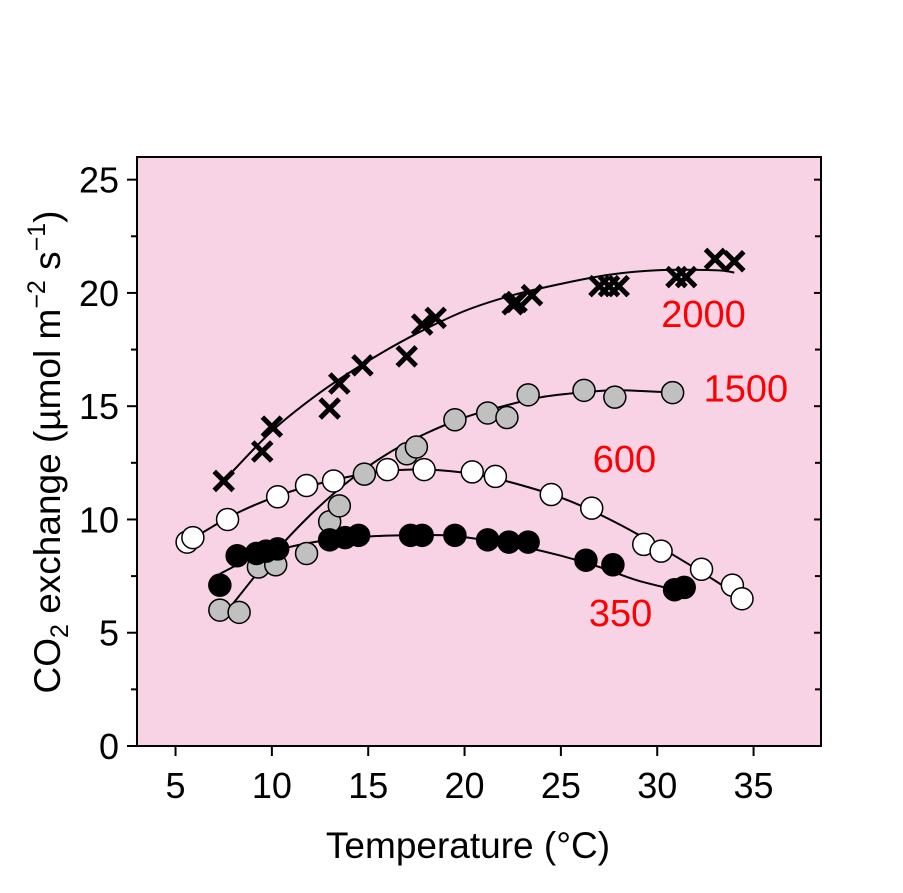  I want to click on x-tick-label: 20, so click(465, 785).